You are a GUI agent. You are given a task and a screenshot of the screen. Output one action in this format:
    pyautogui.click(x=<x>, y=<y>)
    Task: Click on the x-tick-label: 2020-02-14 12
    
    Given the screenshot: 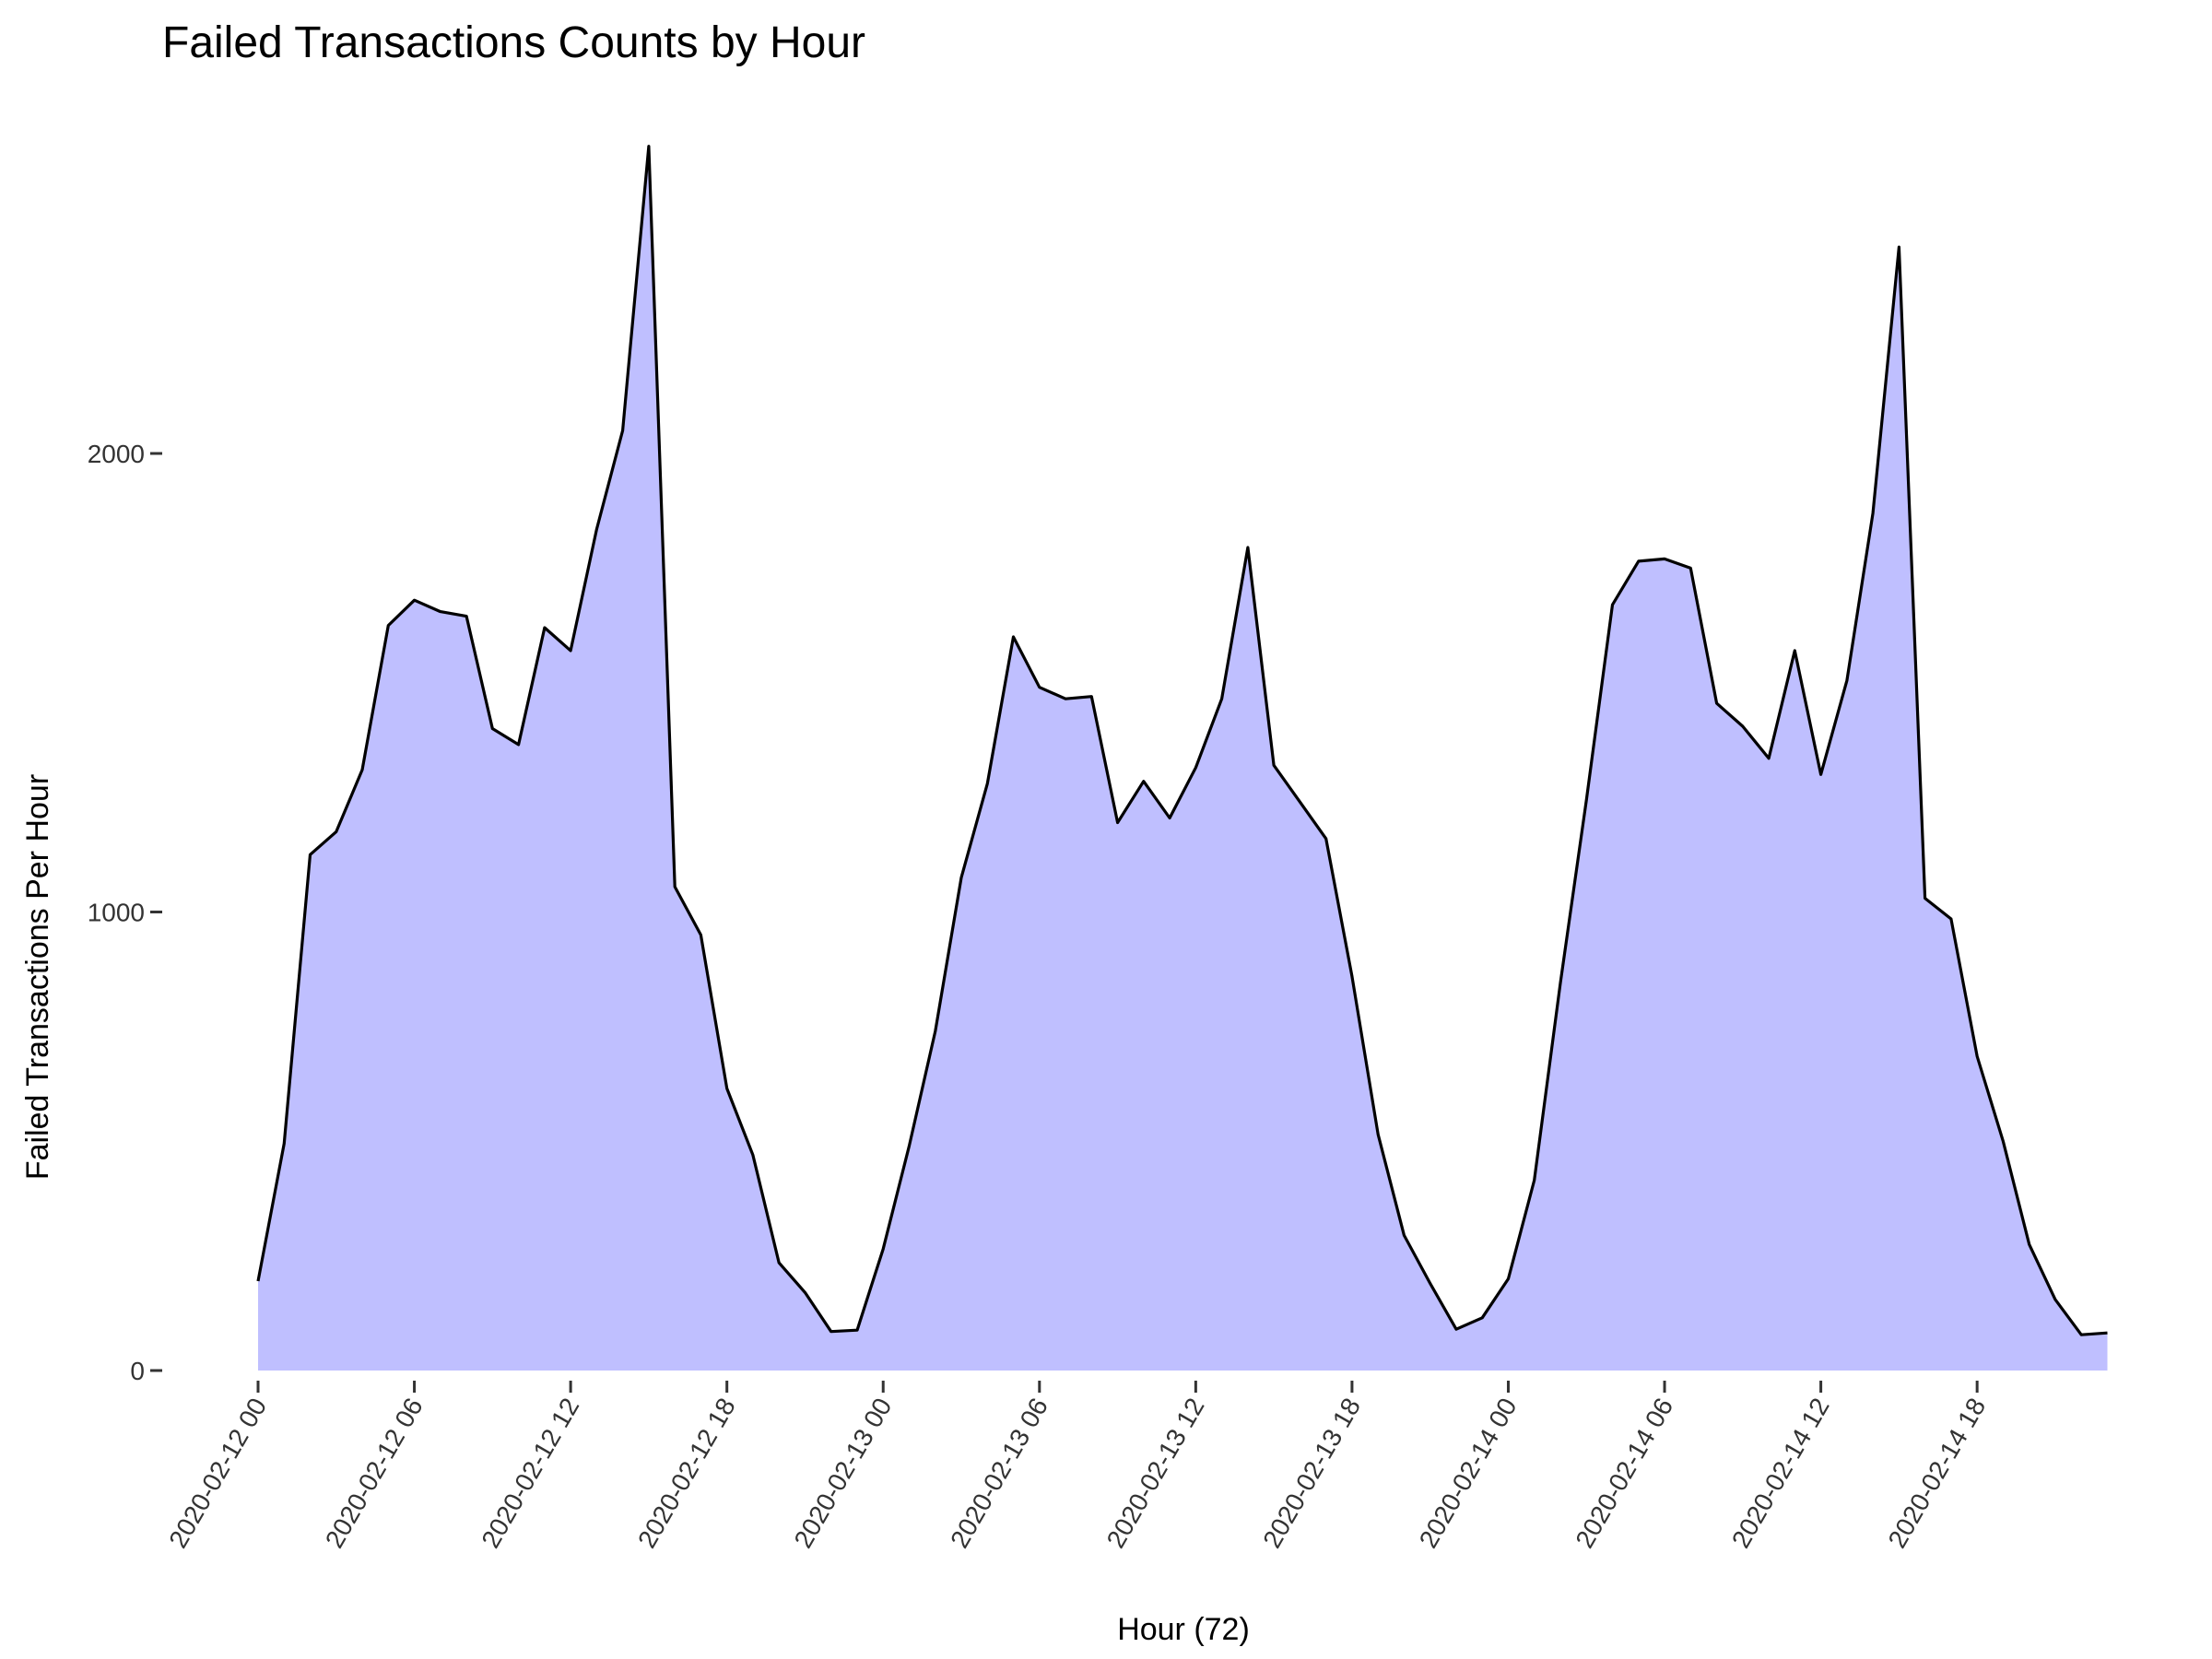 What is the action you would take?
    pyautogui.click(x=1780, y=1473)
    